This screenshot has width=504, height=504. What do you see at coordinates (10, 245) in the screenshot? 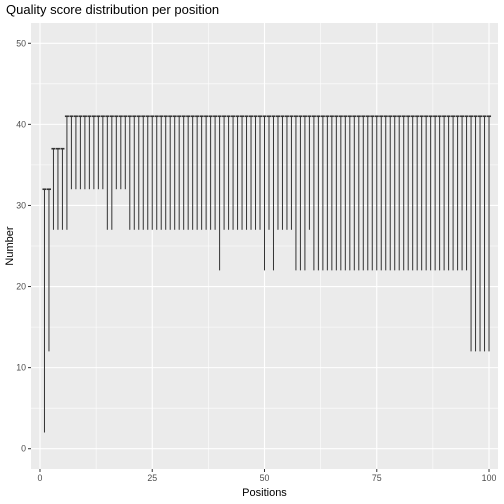
I see `y-axis-title: Number` at bounding box center [10, 245].